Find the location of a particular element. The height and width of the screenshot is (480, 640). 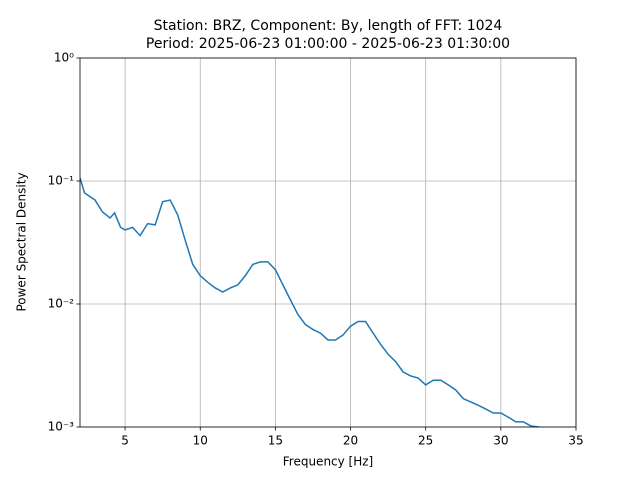

x-tick-label: 5 is located at coordinates (125, 441).